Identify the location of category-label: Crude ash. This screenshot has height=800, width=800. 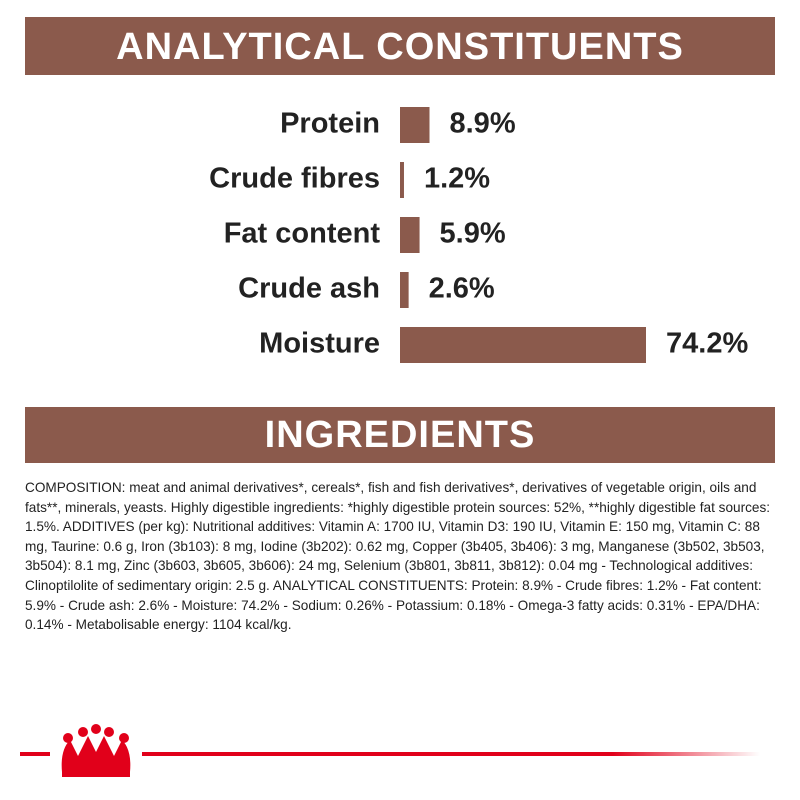
(309, 289).